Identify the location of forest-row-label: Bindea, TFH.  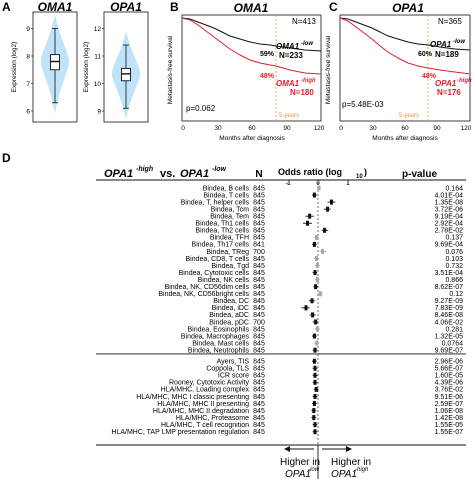
(229, 238).